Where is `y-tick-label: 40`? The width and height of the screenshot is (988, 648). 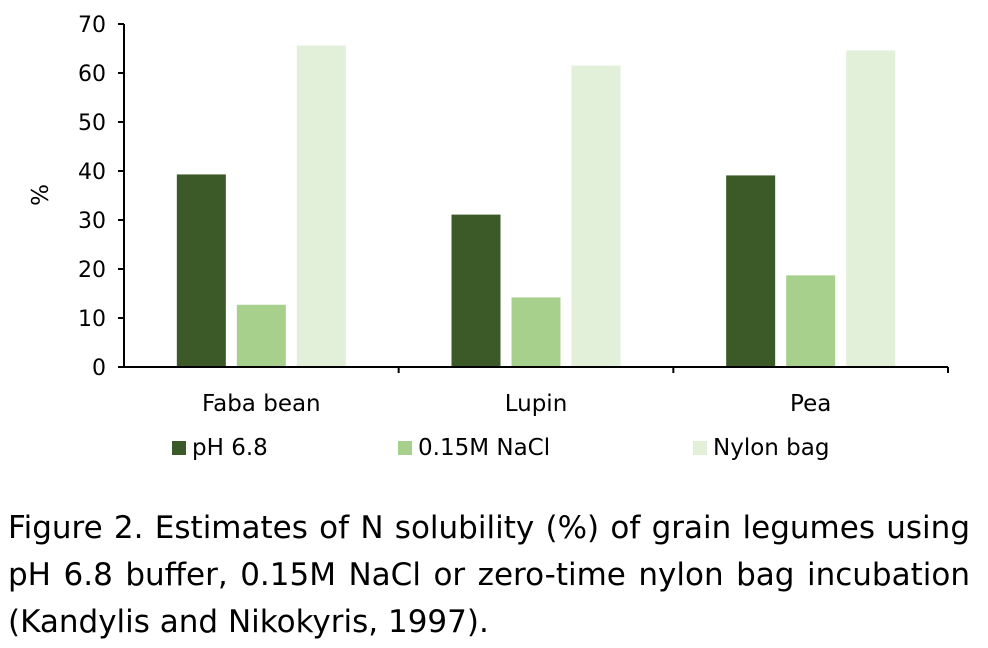
y-tick-label: 40 is located at coordinates (92, 172).